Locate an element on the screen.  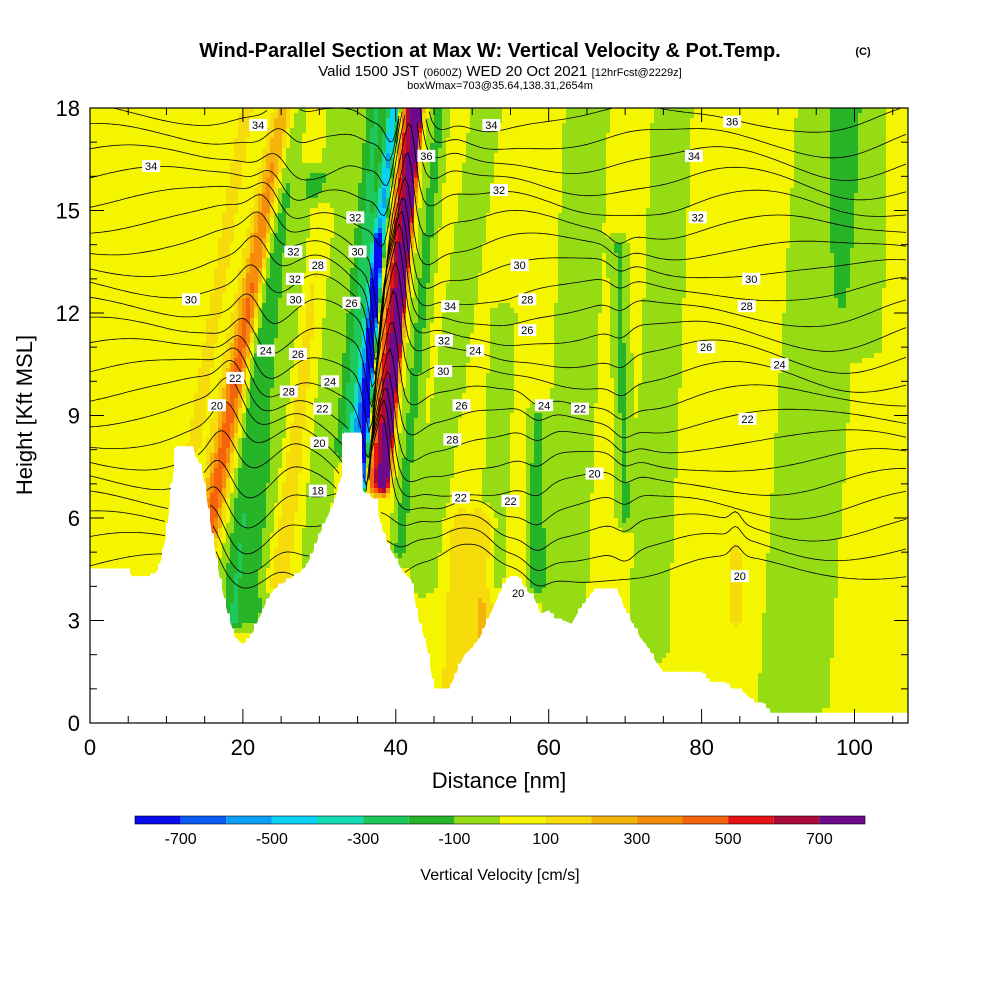
contour-label: 26 is located at coordinates (351, 303).